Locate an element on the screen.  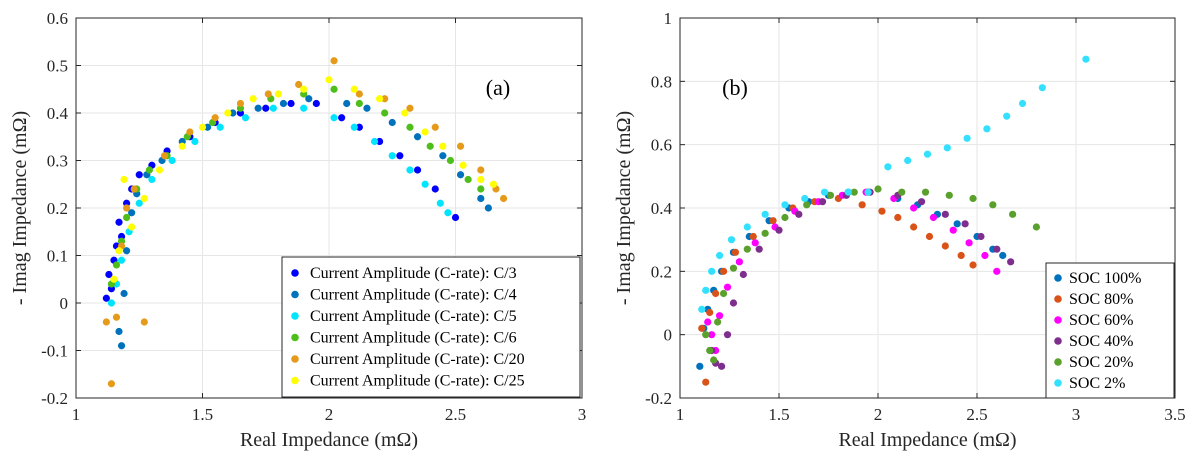
x-tick-label: 1 is located at coordinates (76, 414).